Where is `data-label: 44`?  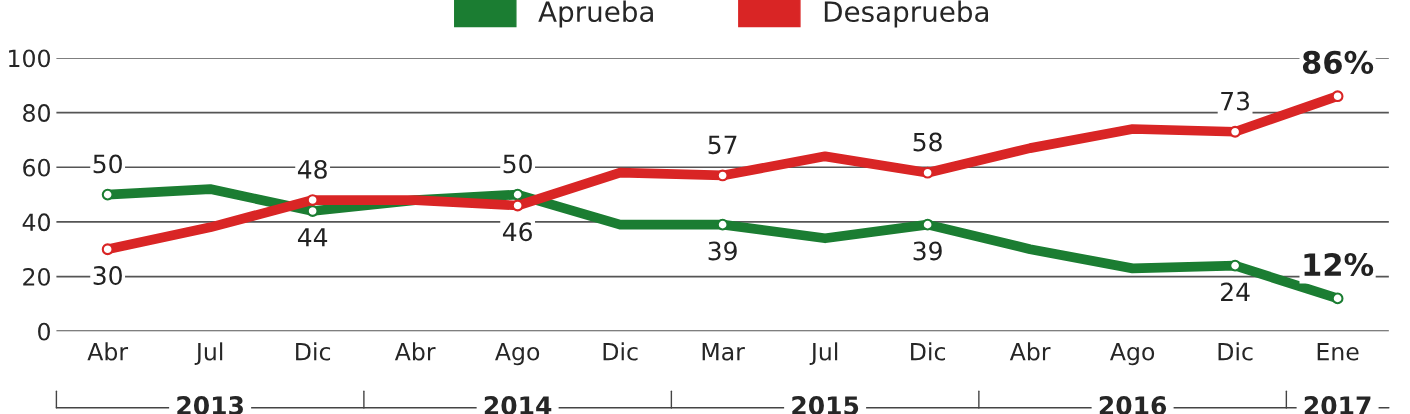
data-label: 44 is located at coordinates (312, 237).